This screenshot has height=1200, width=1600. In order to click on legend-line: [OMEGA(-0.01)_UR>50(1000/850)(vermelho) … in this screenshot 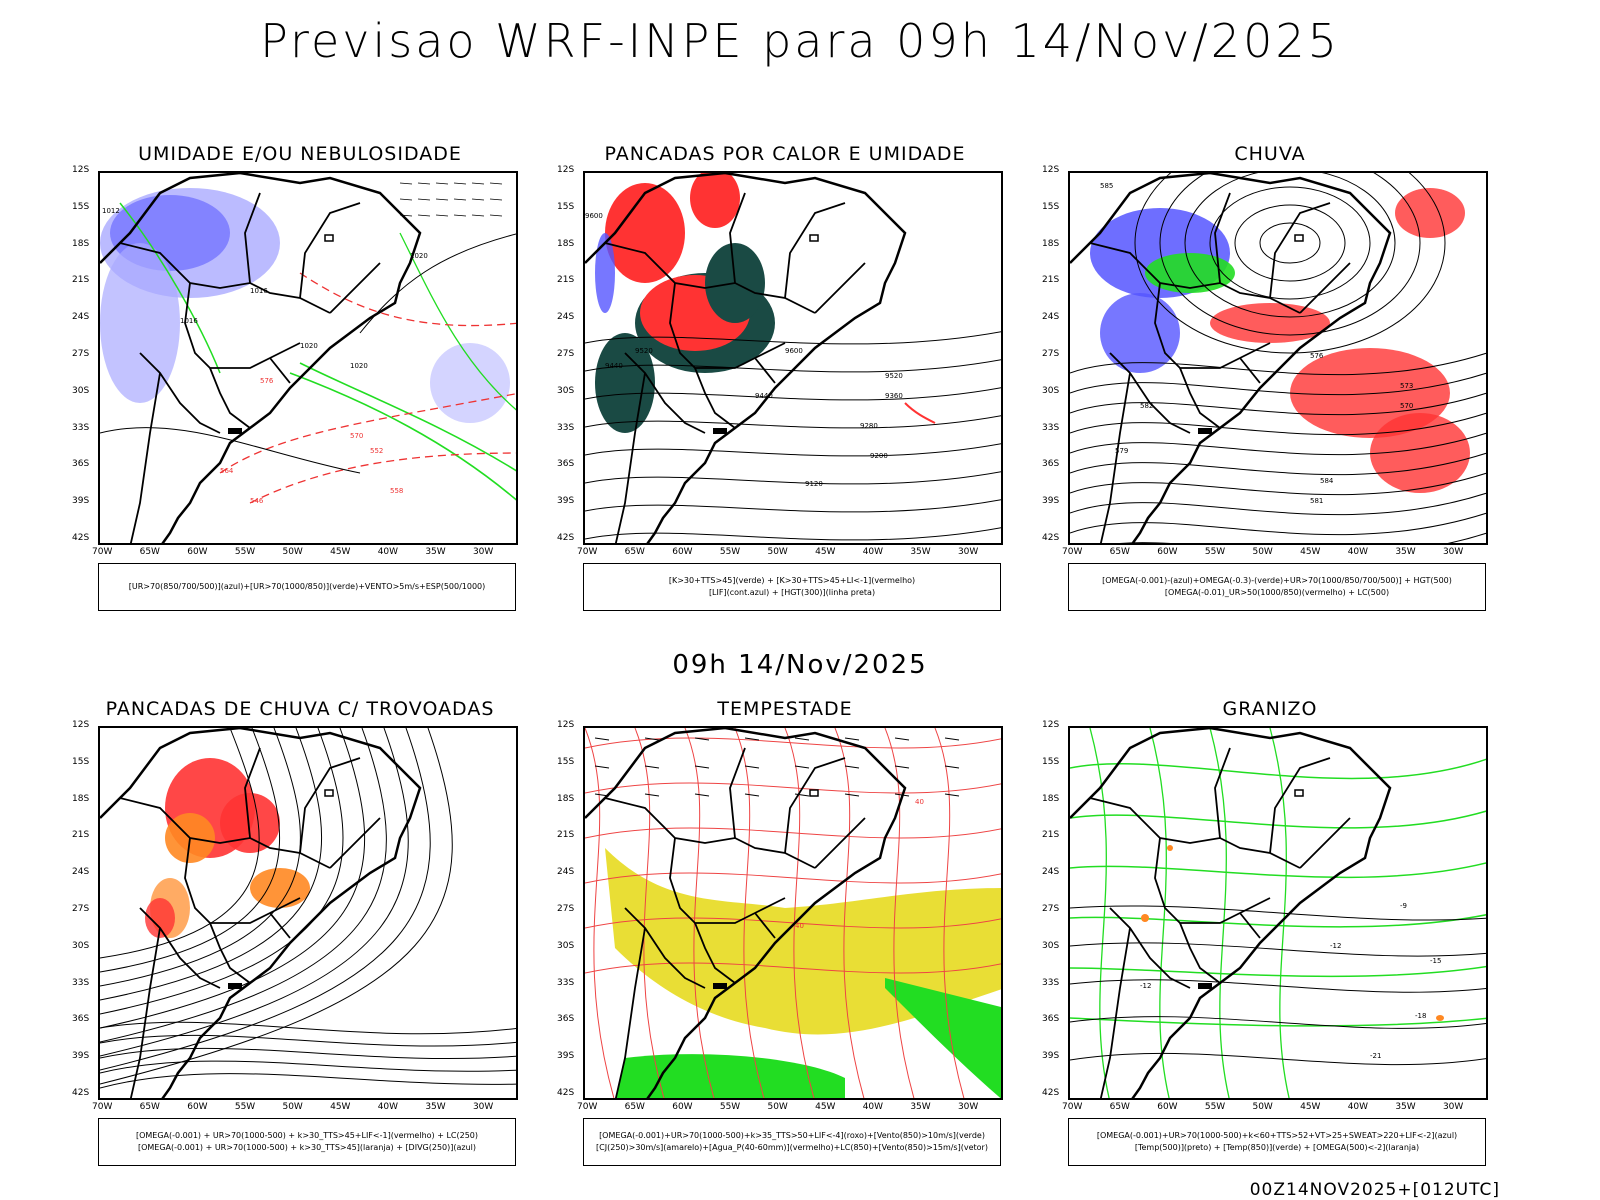, I will do `click(1277, 592)`.